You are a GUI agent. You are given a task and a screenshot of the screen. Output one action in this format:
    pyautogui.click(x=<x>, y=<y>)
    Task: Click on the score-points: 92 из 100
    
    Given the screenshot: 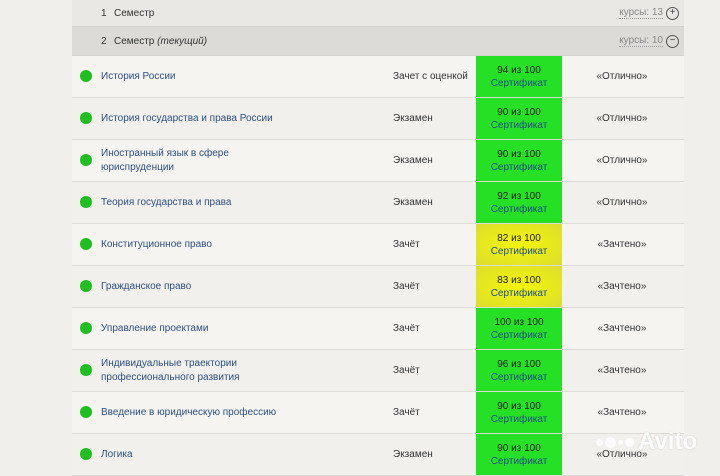 What is the action you would take?
    pyautogui.click(x=519, y=196)
    